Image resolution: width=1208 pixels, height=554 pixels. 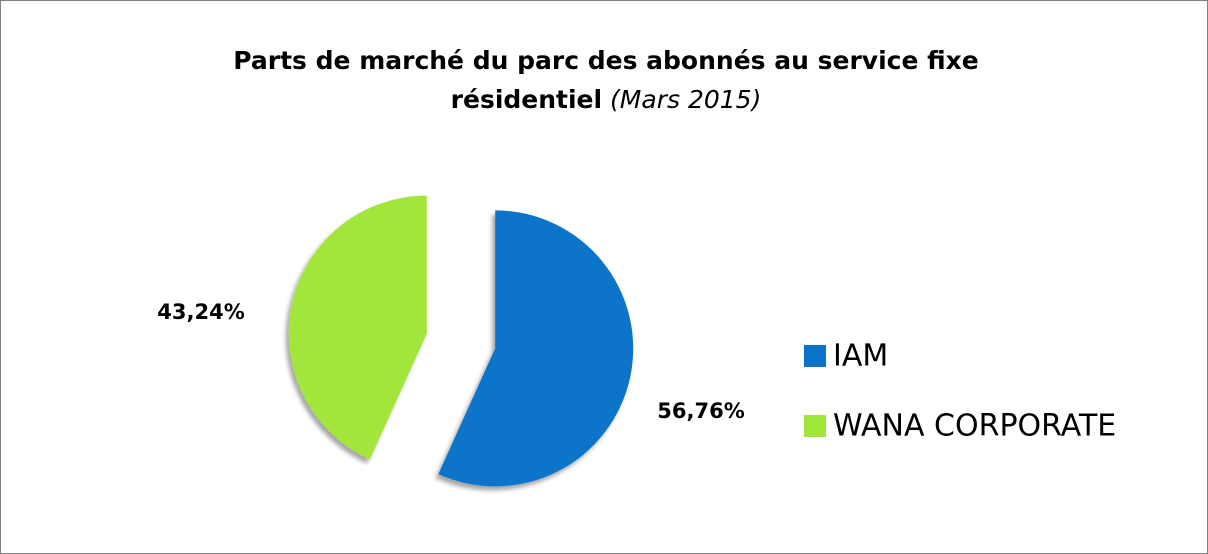 I want to click on chart-subtitle: (Mars 2015), so click(x=686, y=99).